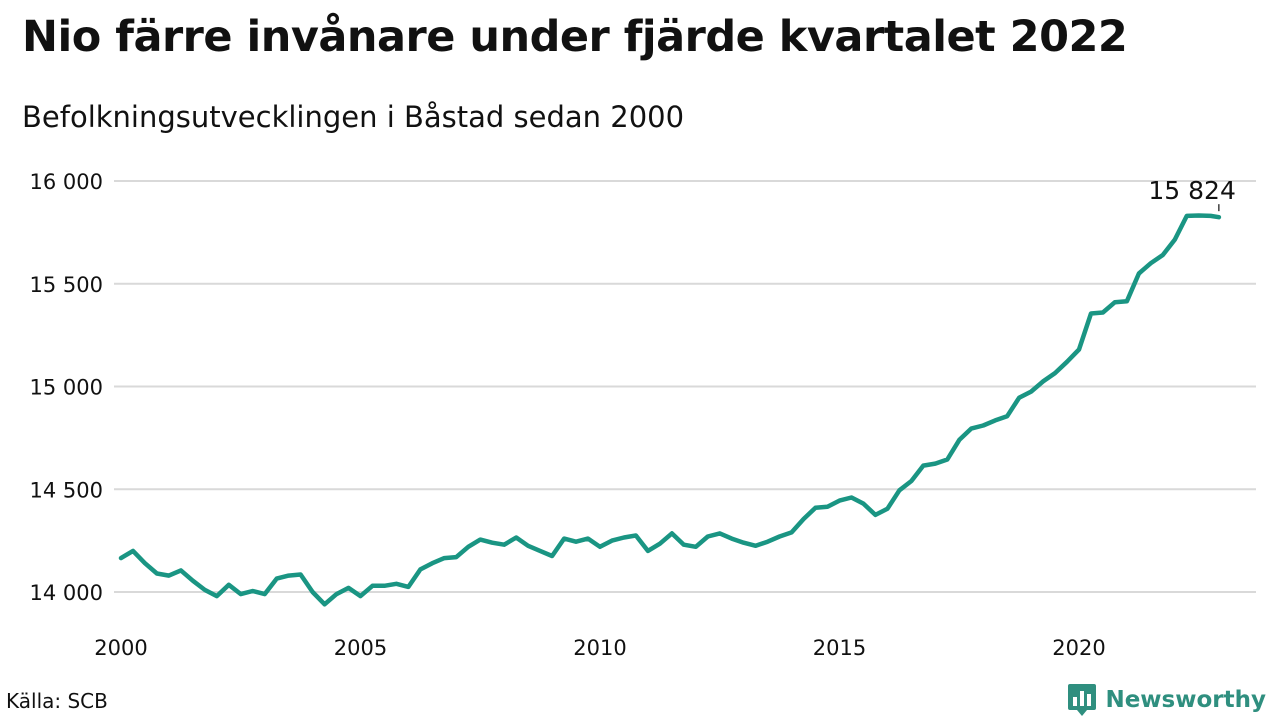 This screenshot has height=720, width=1280. Describe the element at coordinates (1078, 648) in the screenshot. I see `x-tick-label: 2020` at that location.